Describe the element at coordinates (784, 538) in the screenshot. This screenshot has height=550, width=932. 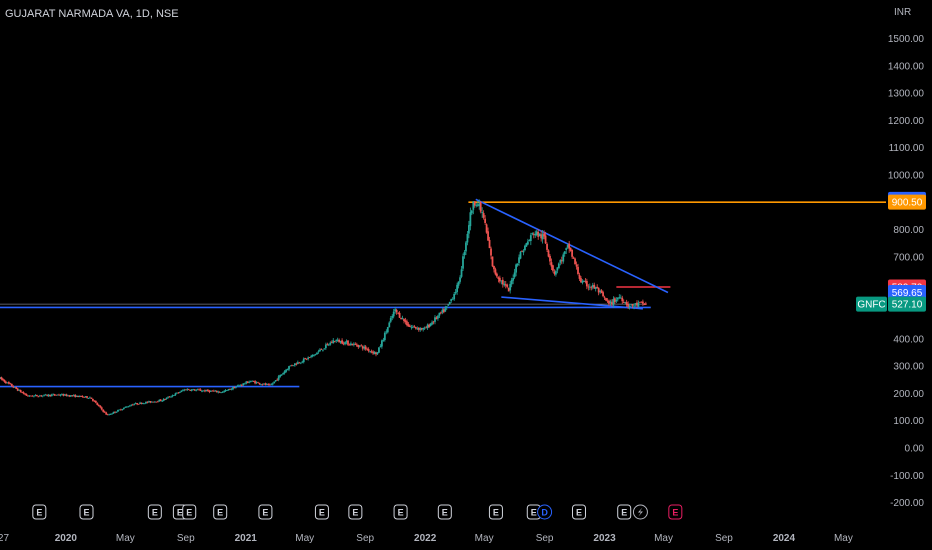
I see `x-tick-label: 2024` at that location.